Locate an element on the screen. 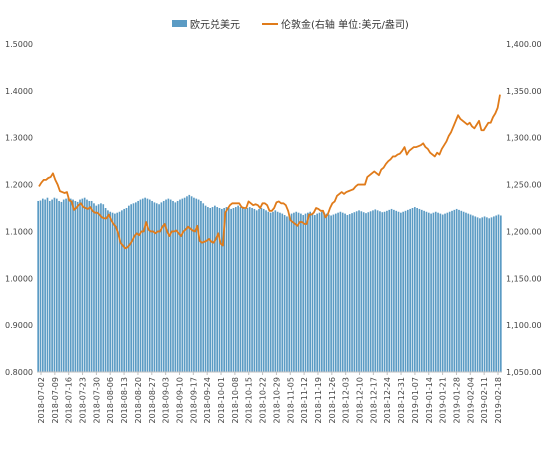  x-tick-label: 2018-09-10 is located at coordinates (179, 400).